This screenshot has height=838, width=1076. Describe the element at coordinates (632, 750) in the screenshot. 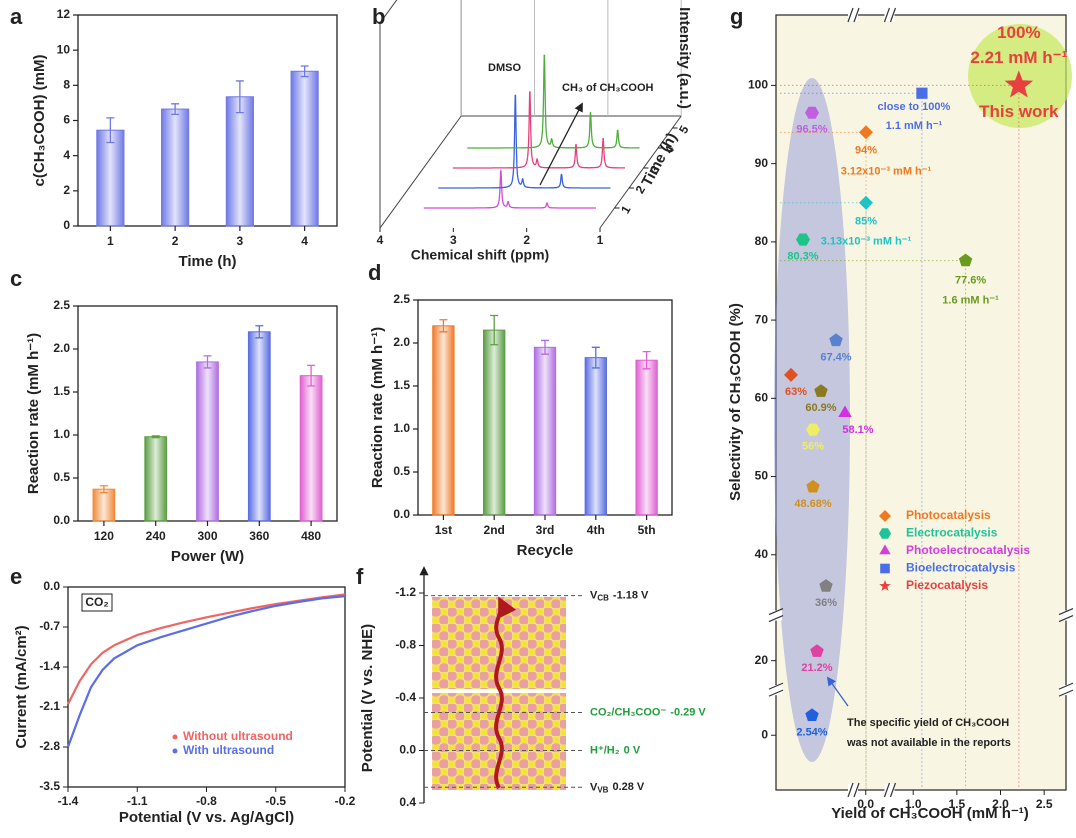

I see `level-value: 0 V` at that location.